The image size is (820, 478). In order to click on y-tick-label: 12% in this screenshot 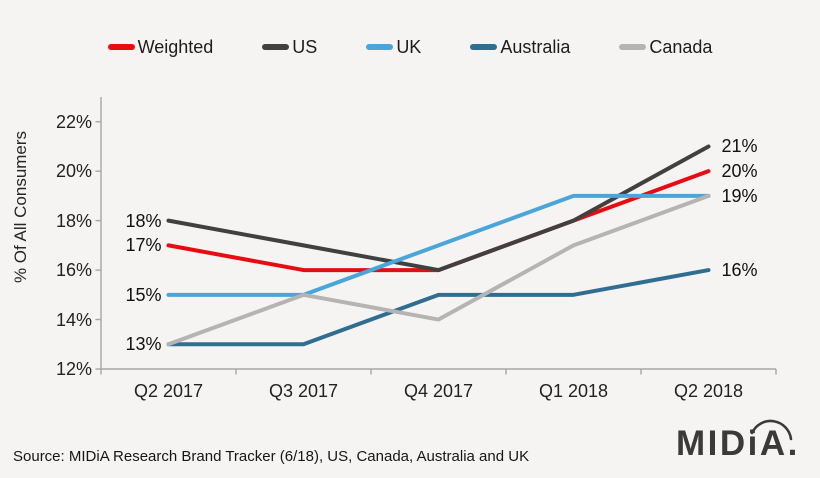, I will do `click(73, 369)`.